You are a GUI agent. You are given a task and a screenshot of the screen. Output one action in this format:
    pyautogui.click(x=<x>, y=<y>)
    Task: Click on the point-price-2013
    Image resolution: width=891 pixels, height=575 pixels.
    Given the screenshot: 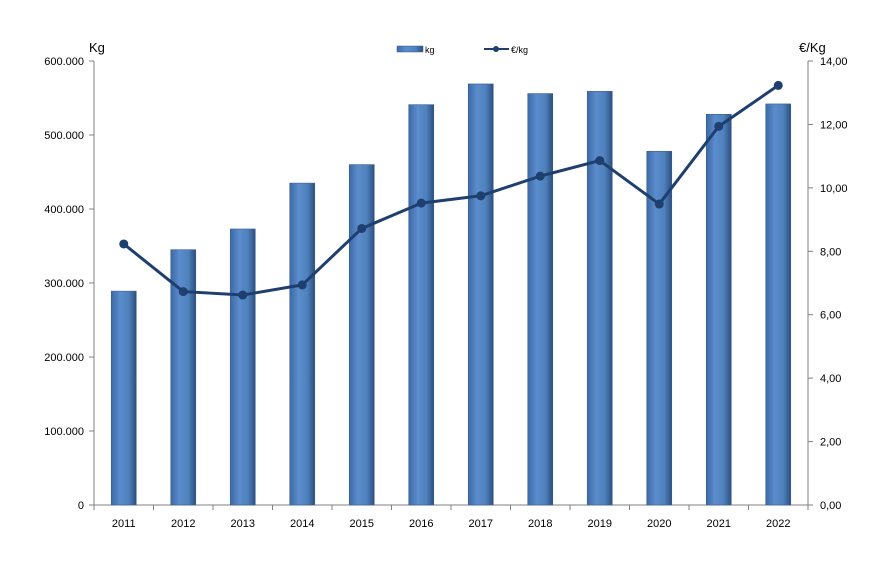 What is the action you would take?
    pyautogui.click(x=243, y=295)
    